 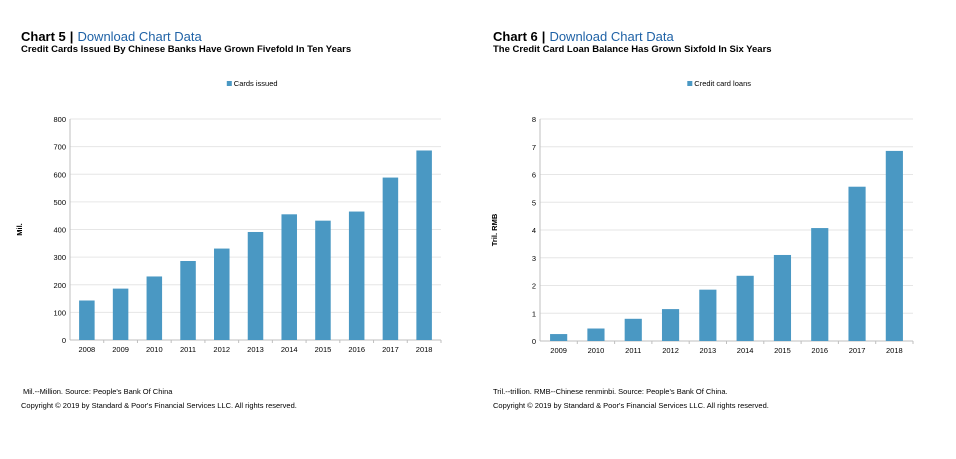 I want to click on y-tick-label: 1, so click(x=534, y=313).